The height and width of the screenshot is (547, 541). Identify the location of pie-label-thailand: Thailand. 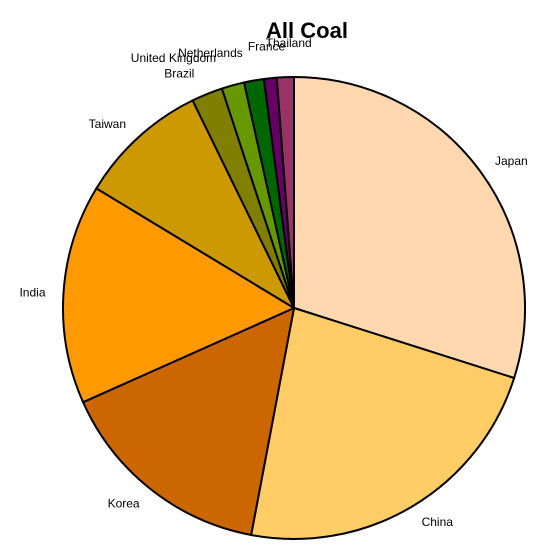
(289, 43).